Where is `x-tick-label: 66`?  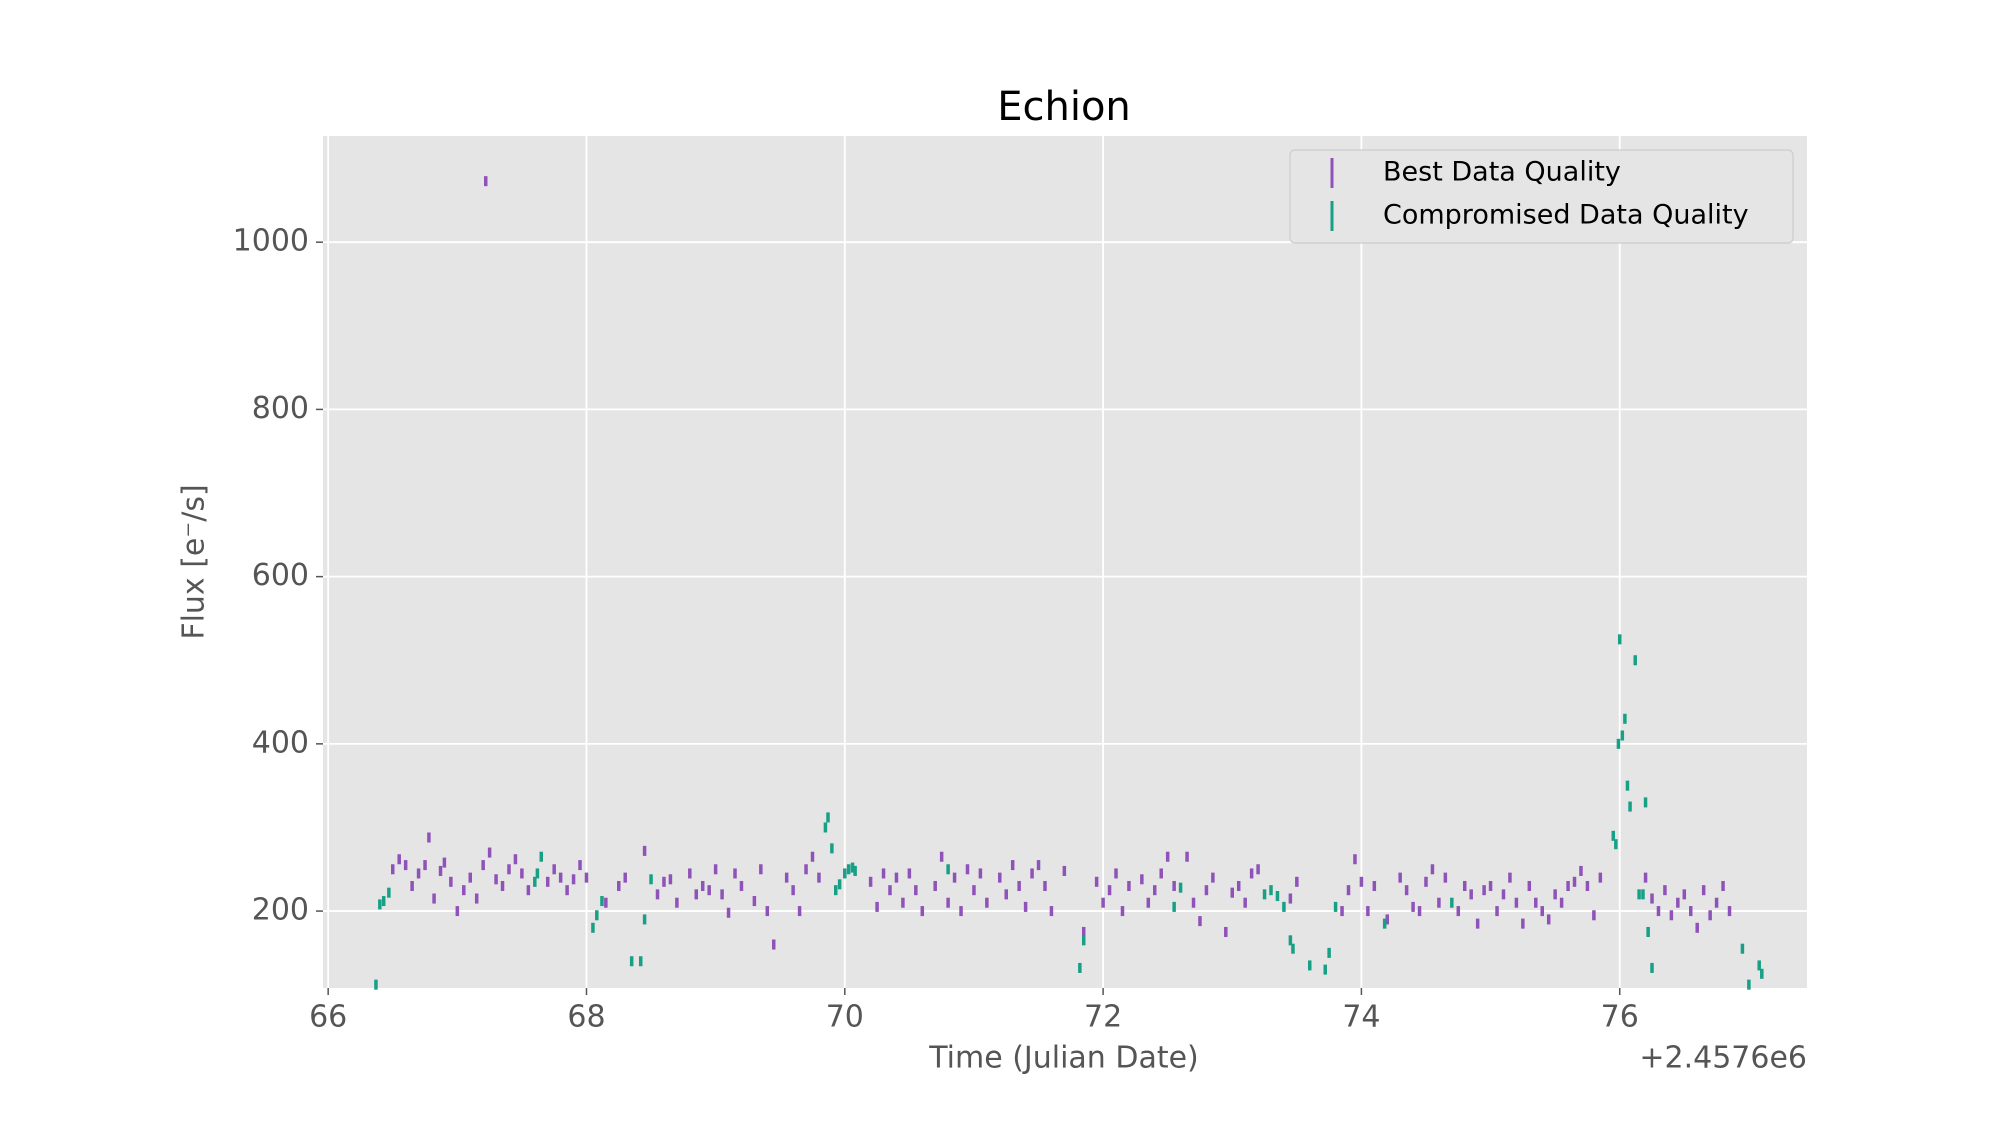
x-tick-label: 66 is located at coordinates (328, 1017).